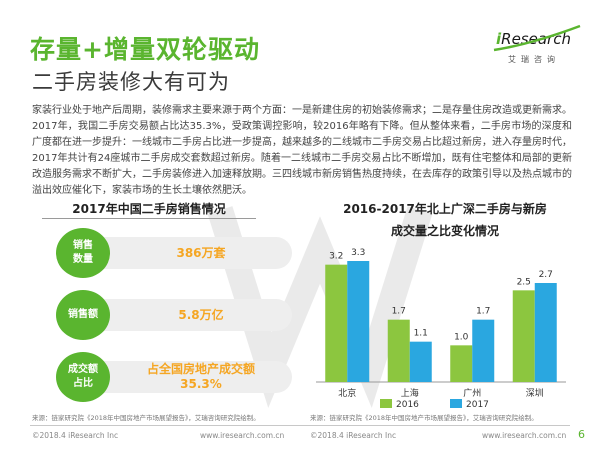 This screenshot has width=600, height=450. Describe the element at coordinates (336, 257) in the screenshot. I see `bar-data-label: 3.2` at that location.